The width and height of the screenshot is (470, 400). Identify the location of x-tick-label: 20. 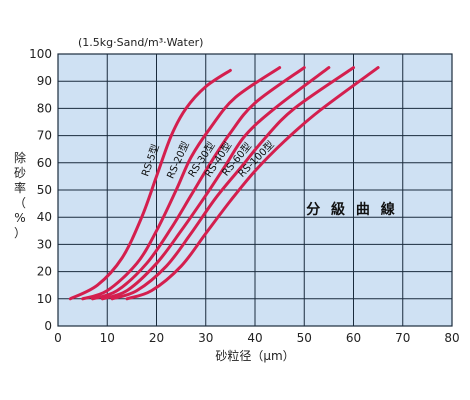
(156, 338).